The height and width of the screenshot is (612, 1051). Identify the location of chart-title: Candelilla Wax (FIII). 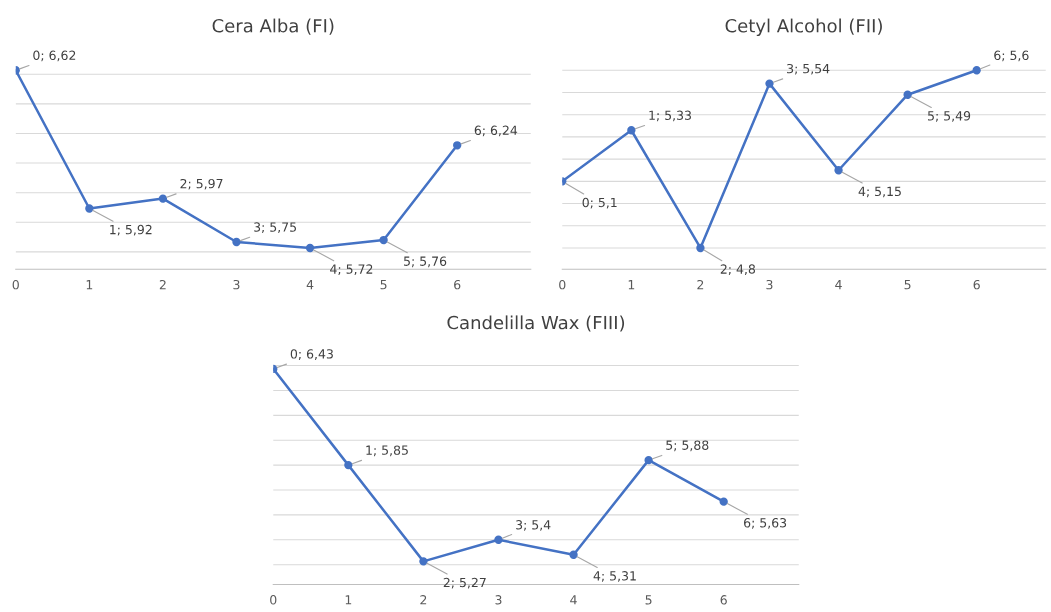
(536, 323).